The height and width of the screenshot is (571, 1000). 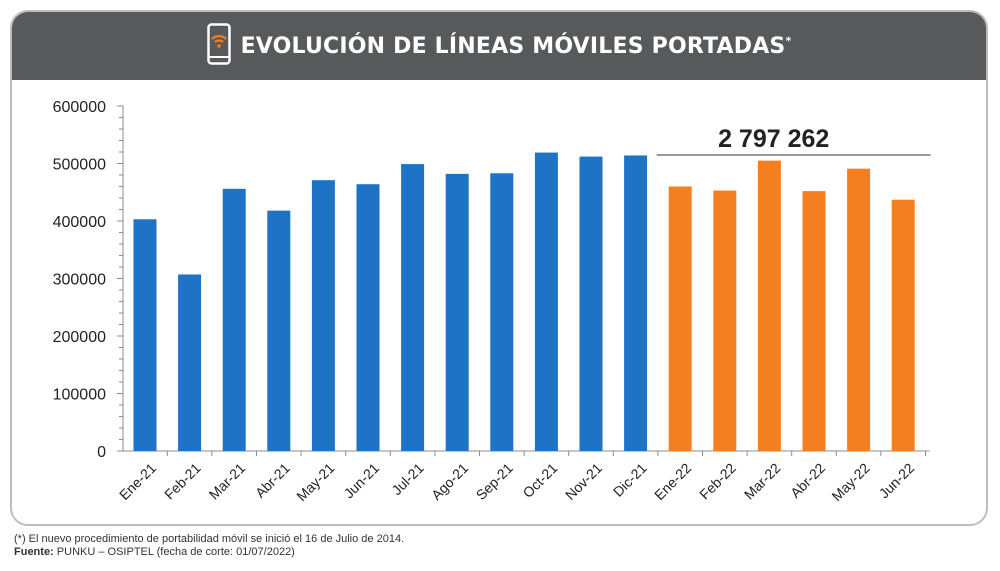 What do you see at coordinates (182, 481) in the screenshot?
I see `x-tick-label: Feb-21` at bounding box center [182, 481].